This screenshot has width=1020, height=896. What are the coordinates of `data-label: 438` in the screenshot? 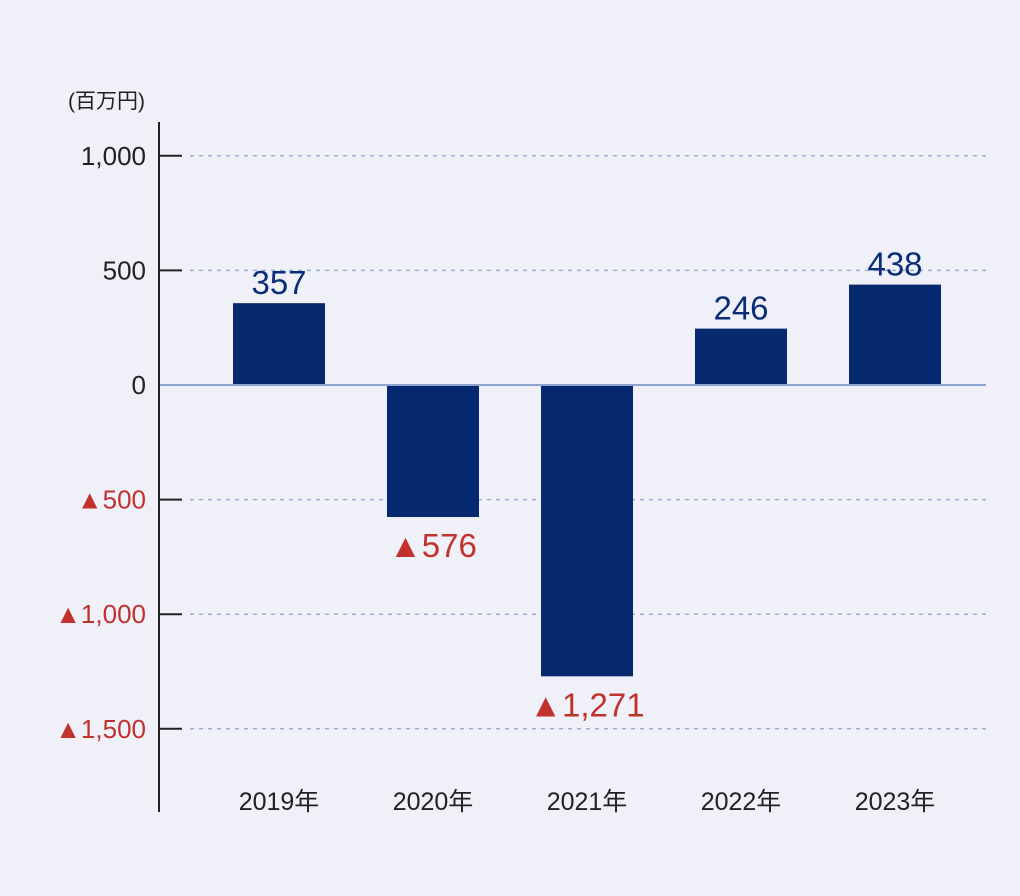 It's located at (894, 264).